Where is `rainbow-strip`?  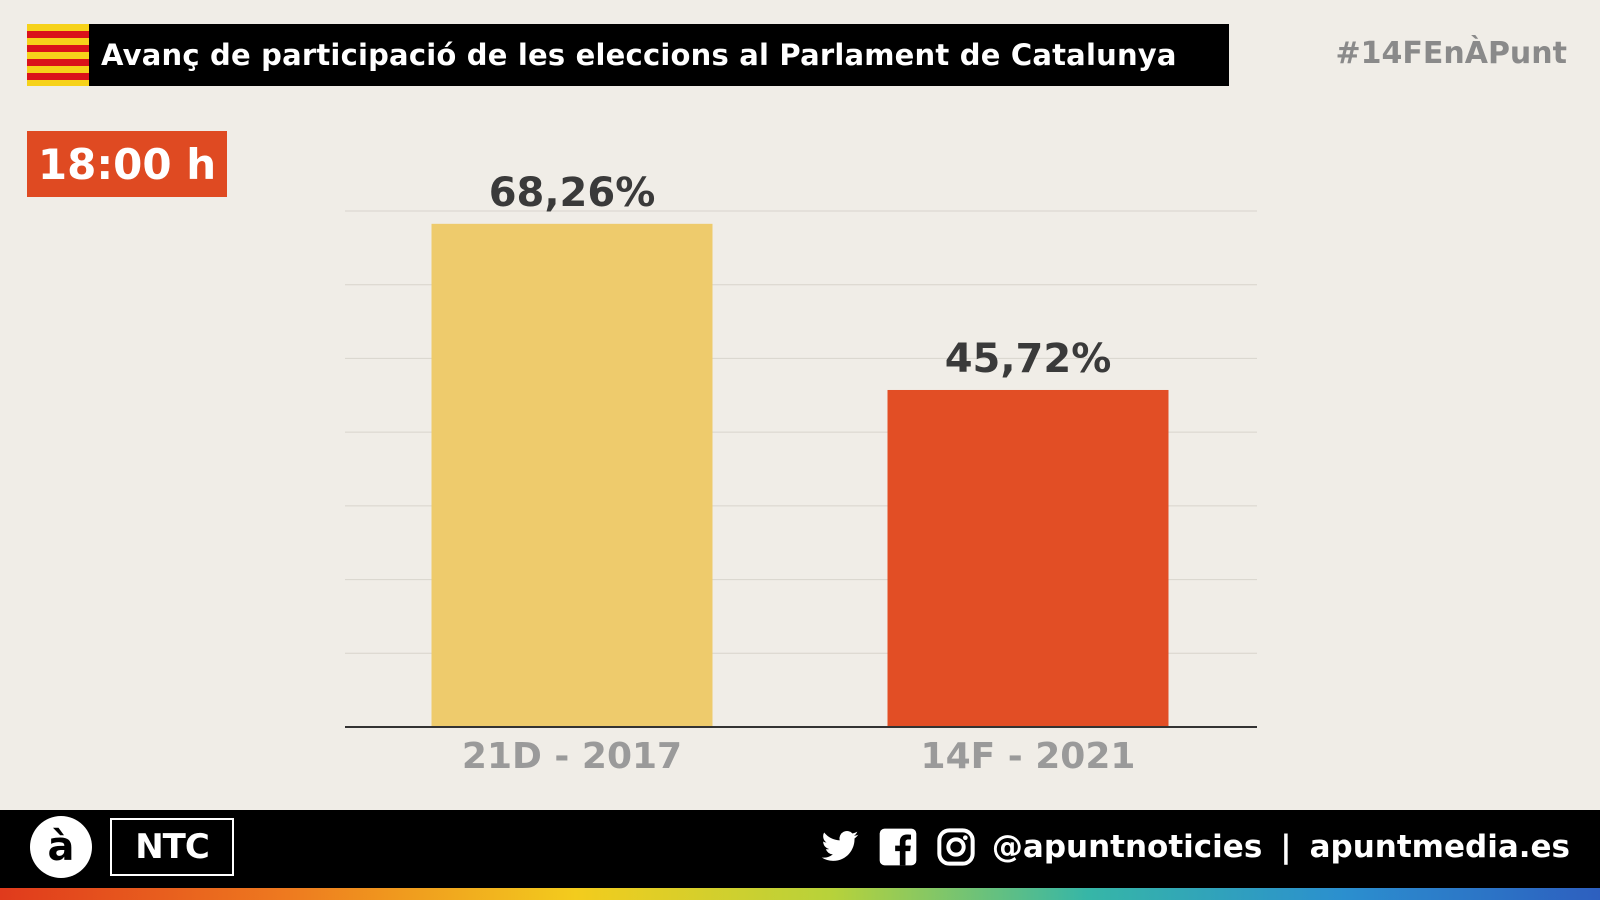 rainbow-strip is located at coordinates (800, 894).